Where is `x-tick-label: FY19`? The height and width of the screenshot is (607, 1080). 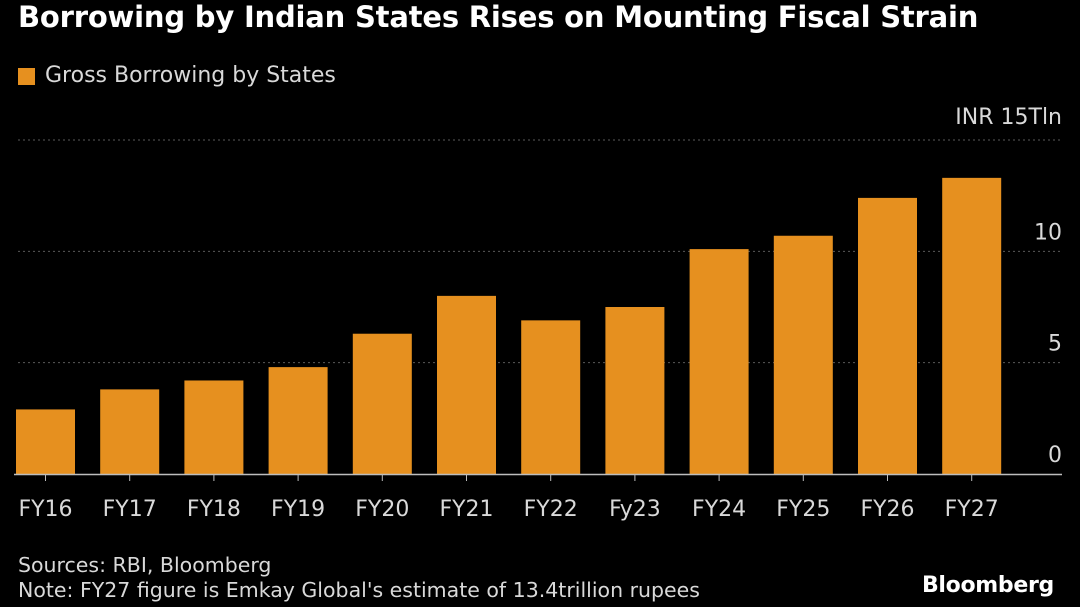
x-tick-label: FY19 is located at coordinates (298, 509).